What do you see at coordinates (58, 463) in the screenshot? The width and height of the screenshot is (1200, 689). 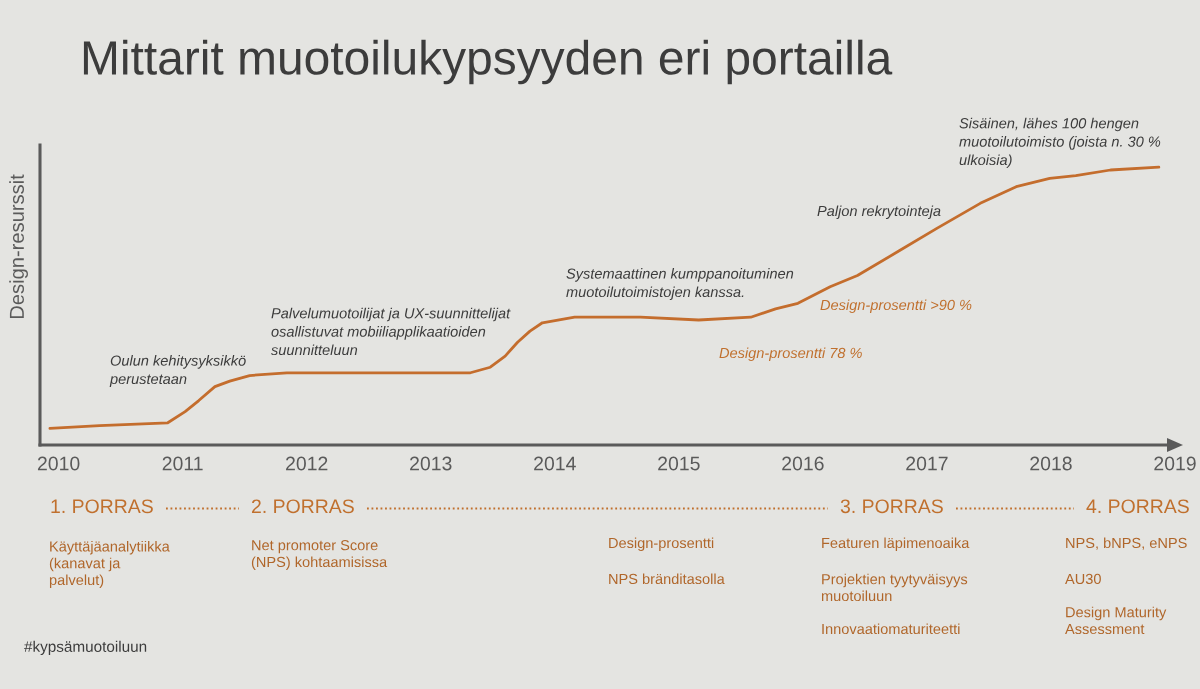 I see `x-tick-label: 2010` at bounding box center [58, 463].